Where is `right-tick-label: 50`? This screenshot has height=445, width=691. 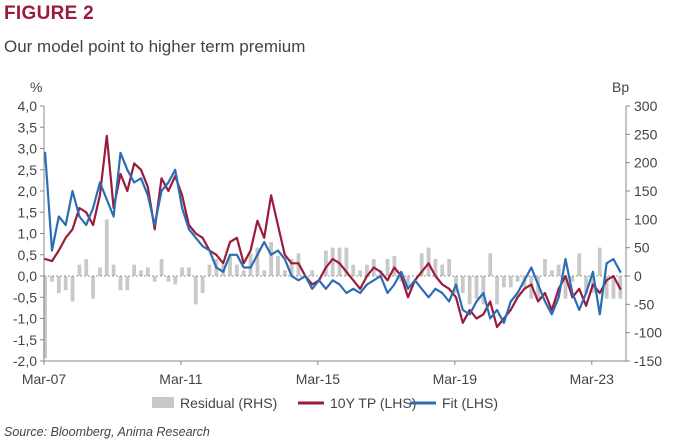
right-tick-label: 50 is located at coordinates (642, 248).